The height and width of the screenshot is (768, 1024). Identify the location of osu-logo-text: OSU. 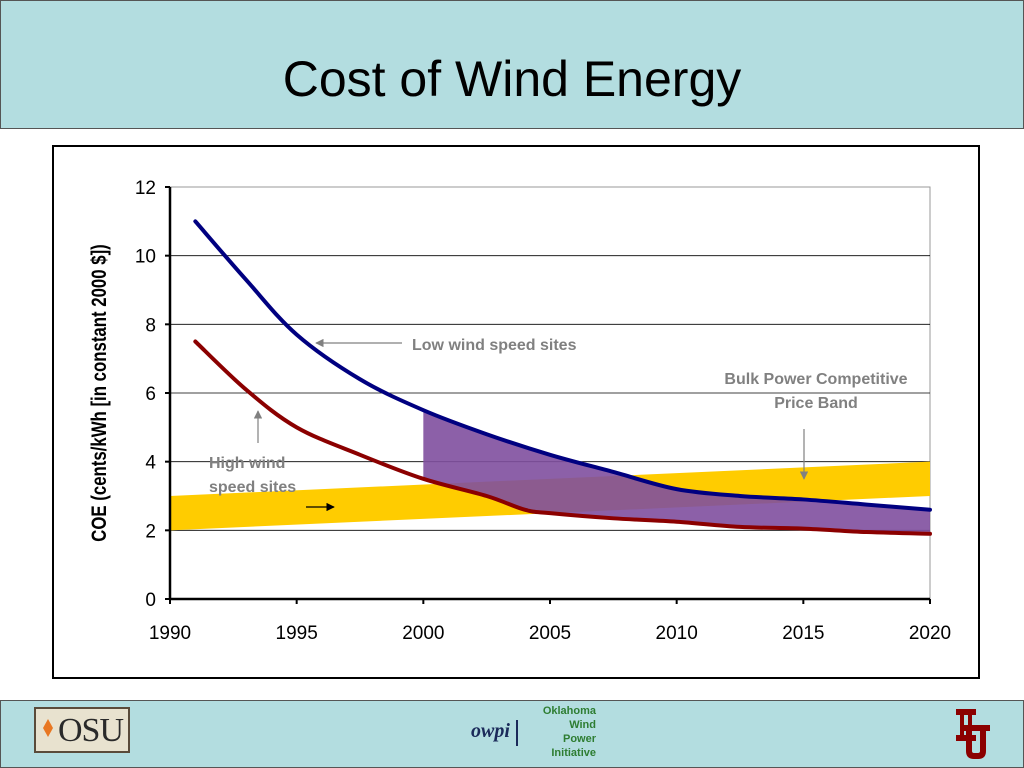
(91, 730).